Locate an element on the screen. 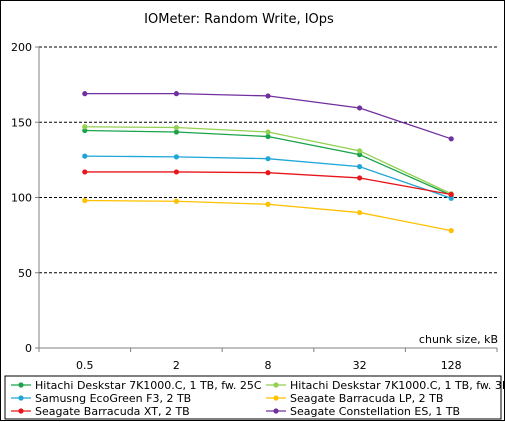  legend-item: Seagate Barracuda XT, 2 TB is located at coordinates (100, 411).